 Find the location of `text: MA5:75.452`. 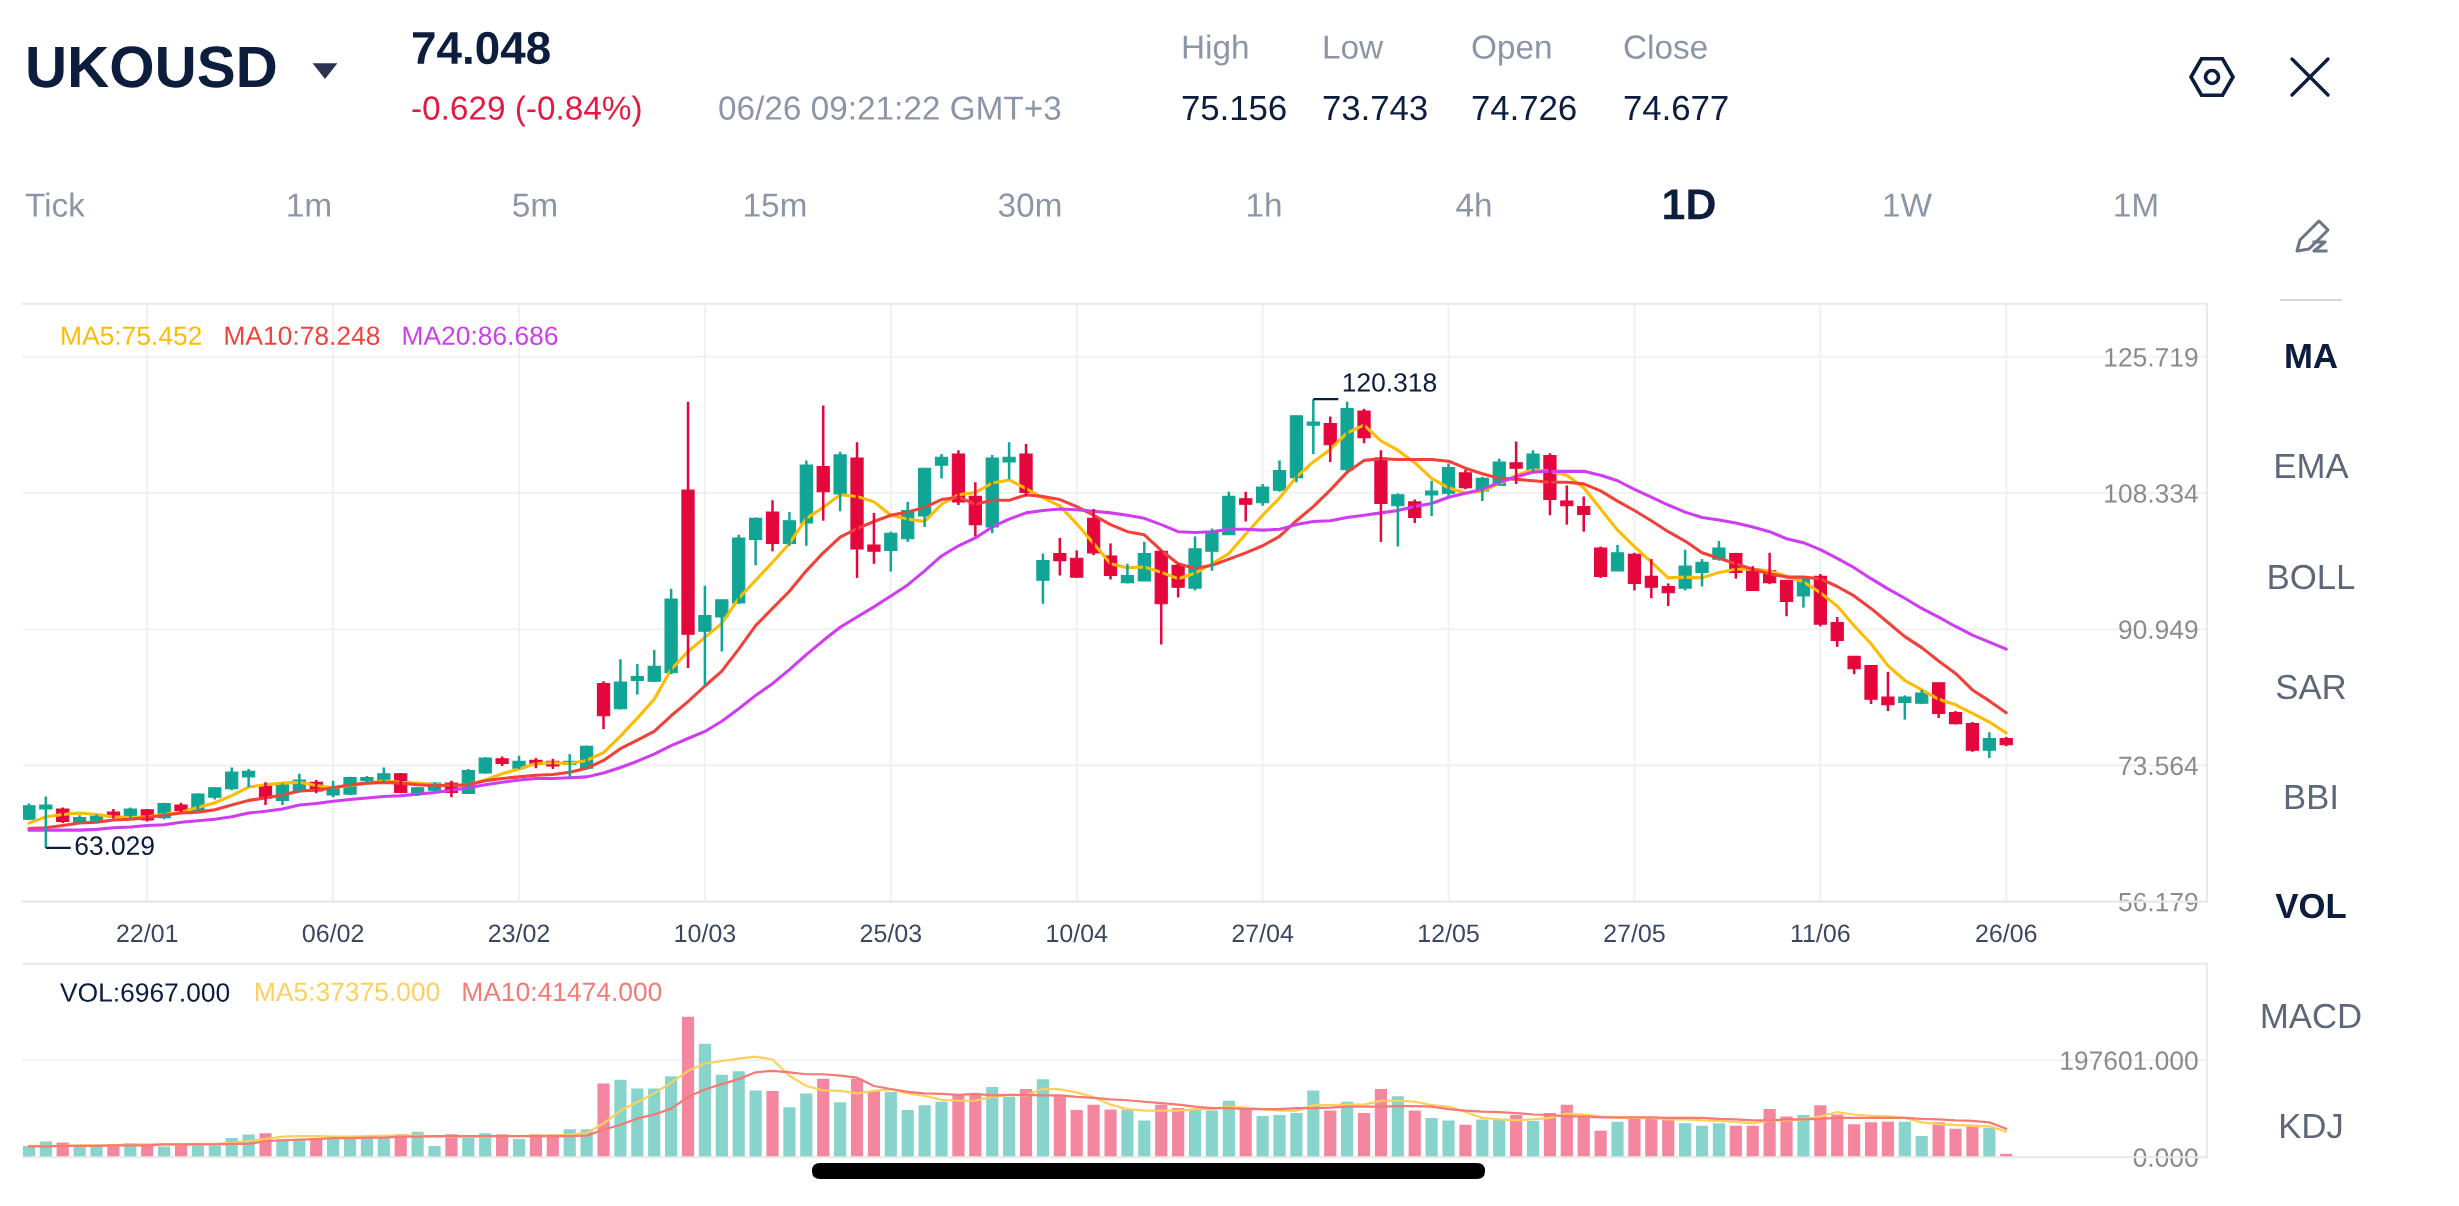

text: MA5:75.452 is located at coordinates (131, 336).